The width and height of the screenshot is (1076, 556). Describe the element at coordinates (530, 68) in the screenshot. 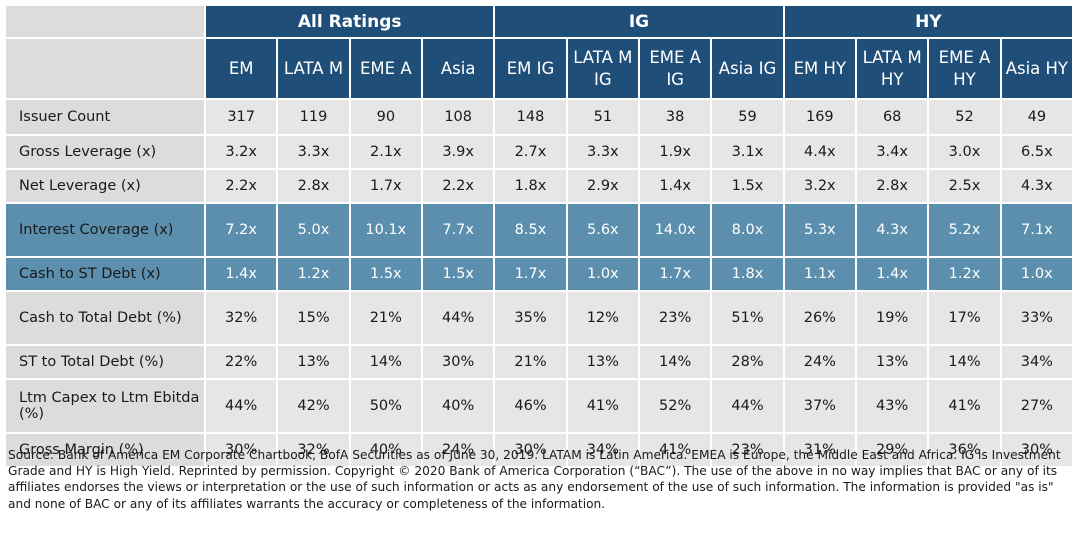

I see `col-header: EM IG` at that location.